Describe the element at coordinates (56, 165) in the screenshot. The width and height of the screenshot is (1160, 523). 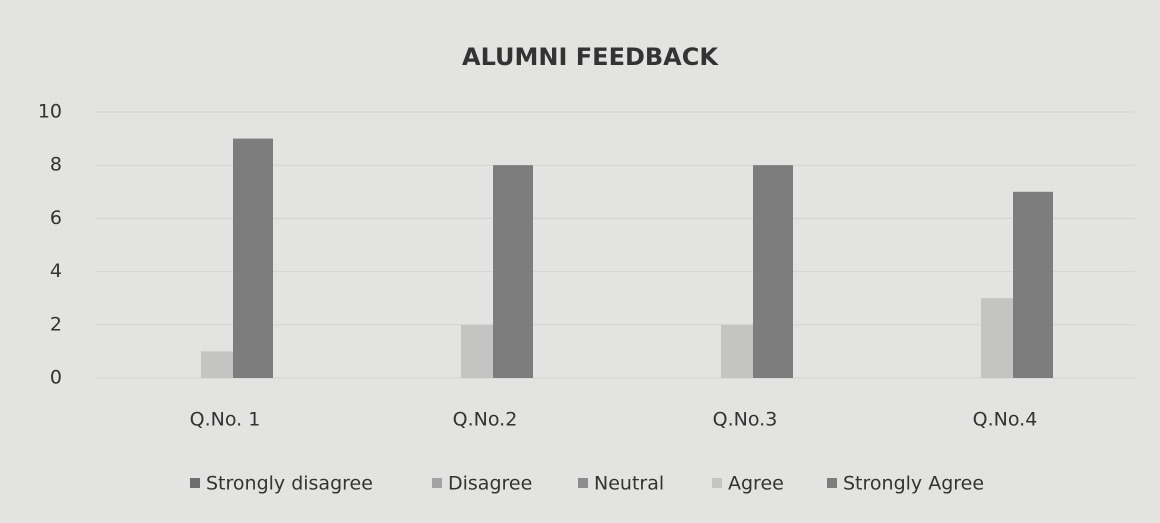
I see `y-tick-label: 8` at that location.